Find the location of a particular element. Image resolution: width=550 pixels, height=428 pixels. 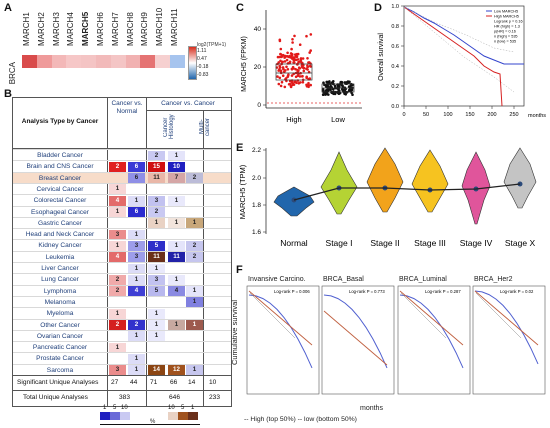

legend-entry: n (high) = 535 is located at coordinates (506, 37).